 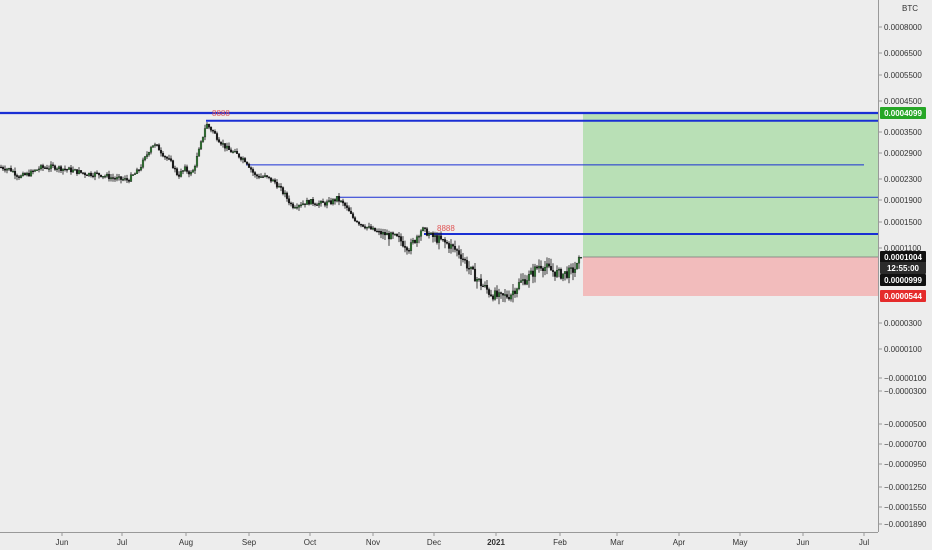 I want to click on price-badge, so click(x=903, y=113).